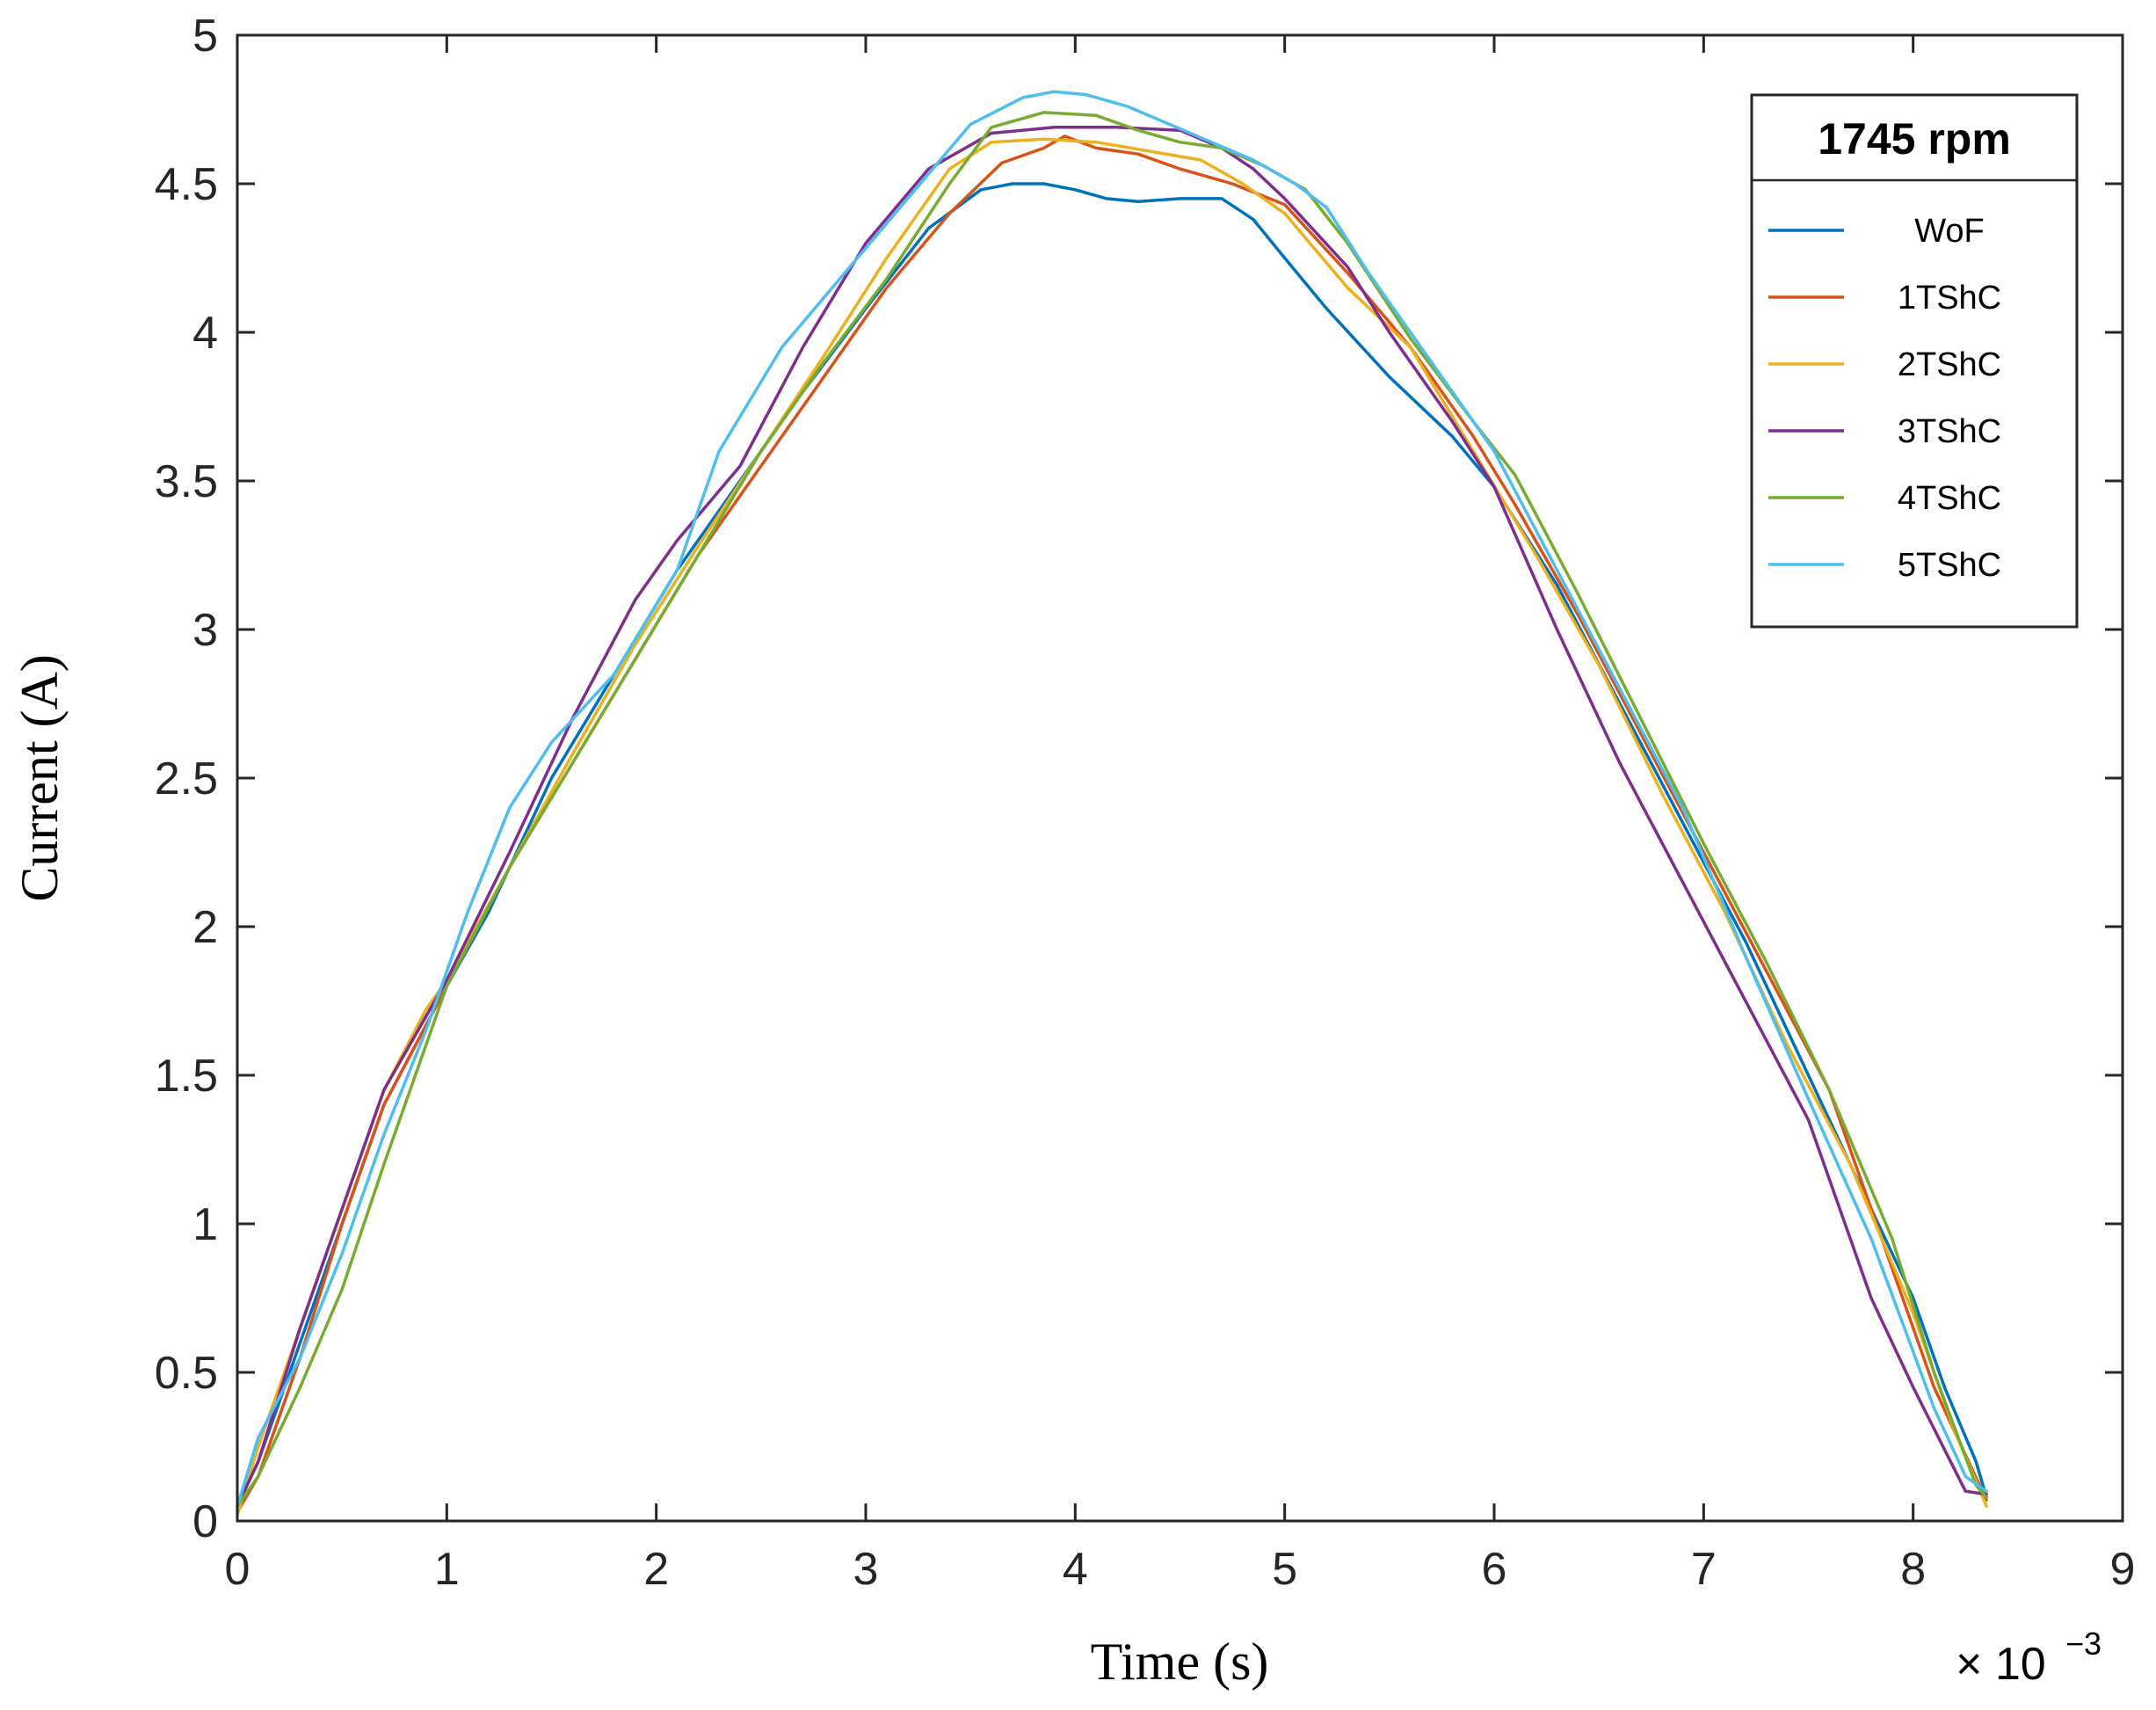  Describe the element at coordinates (186, 184) in the screenshot. I see `y-tick-label: 4.5` at that location.